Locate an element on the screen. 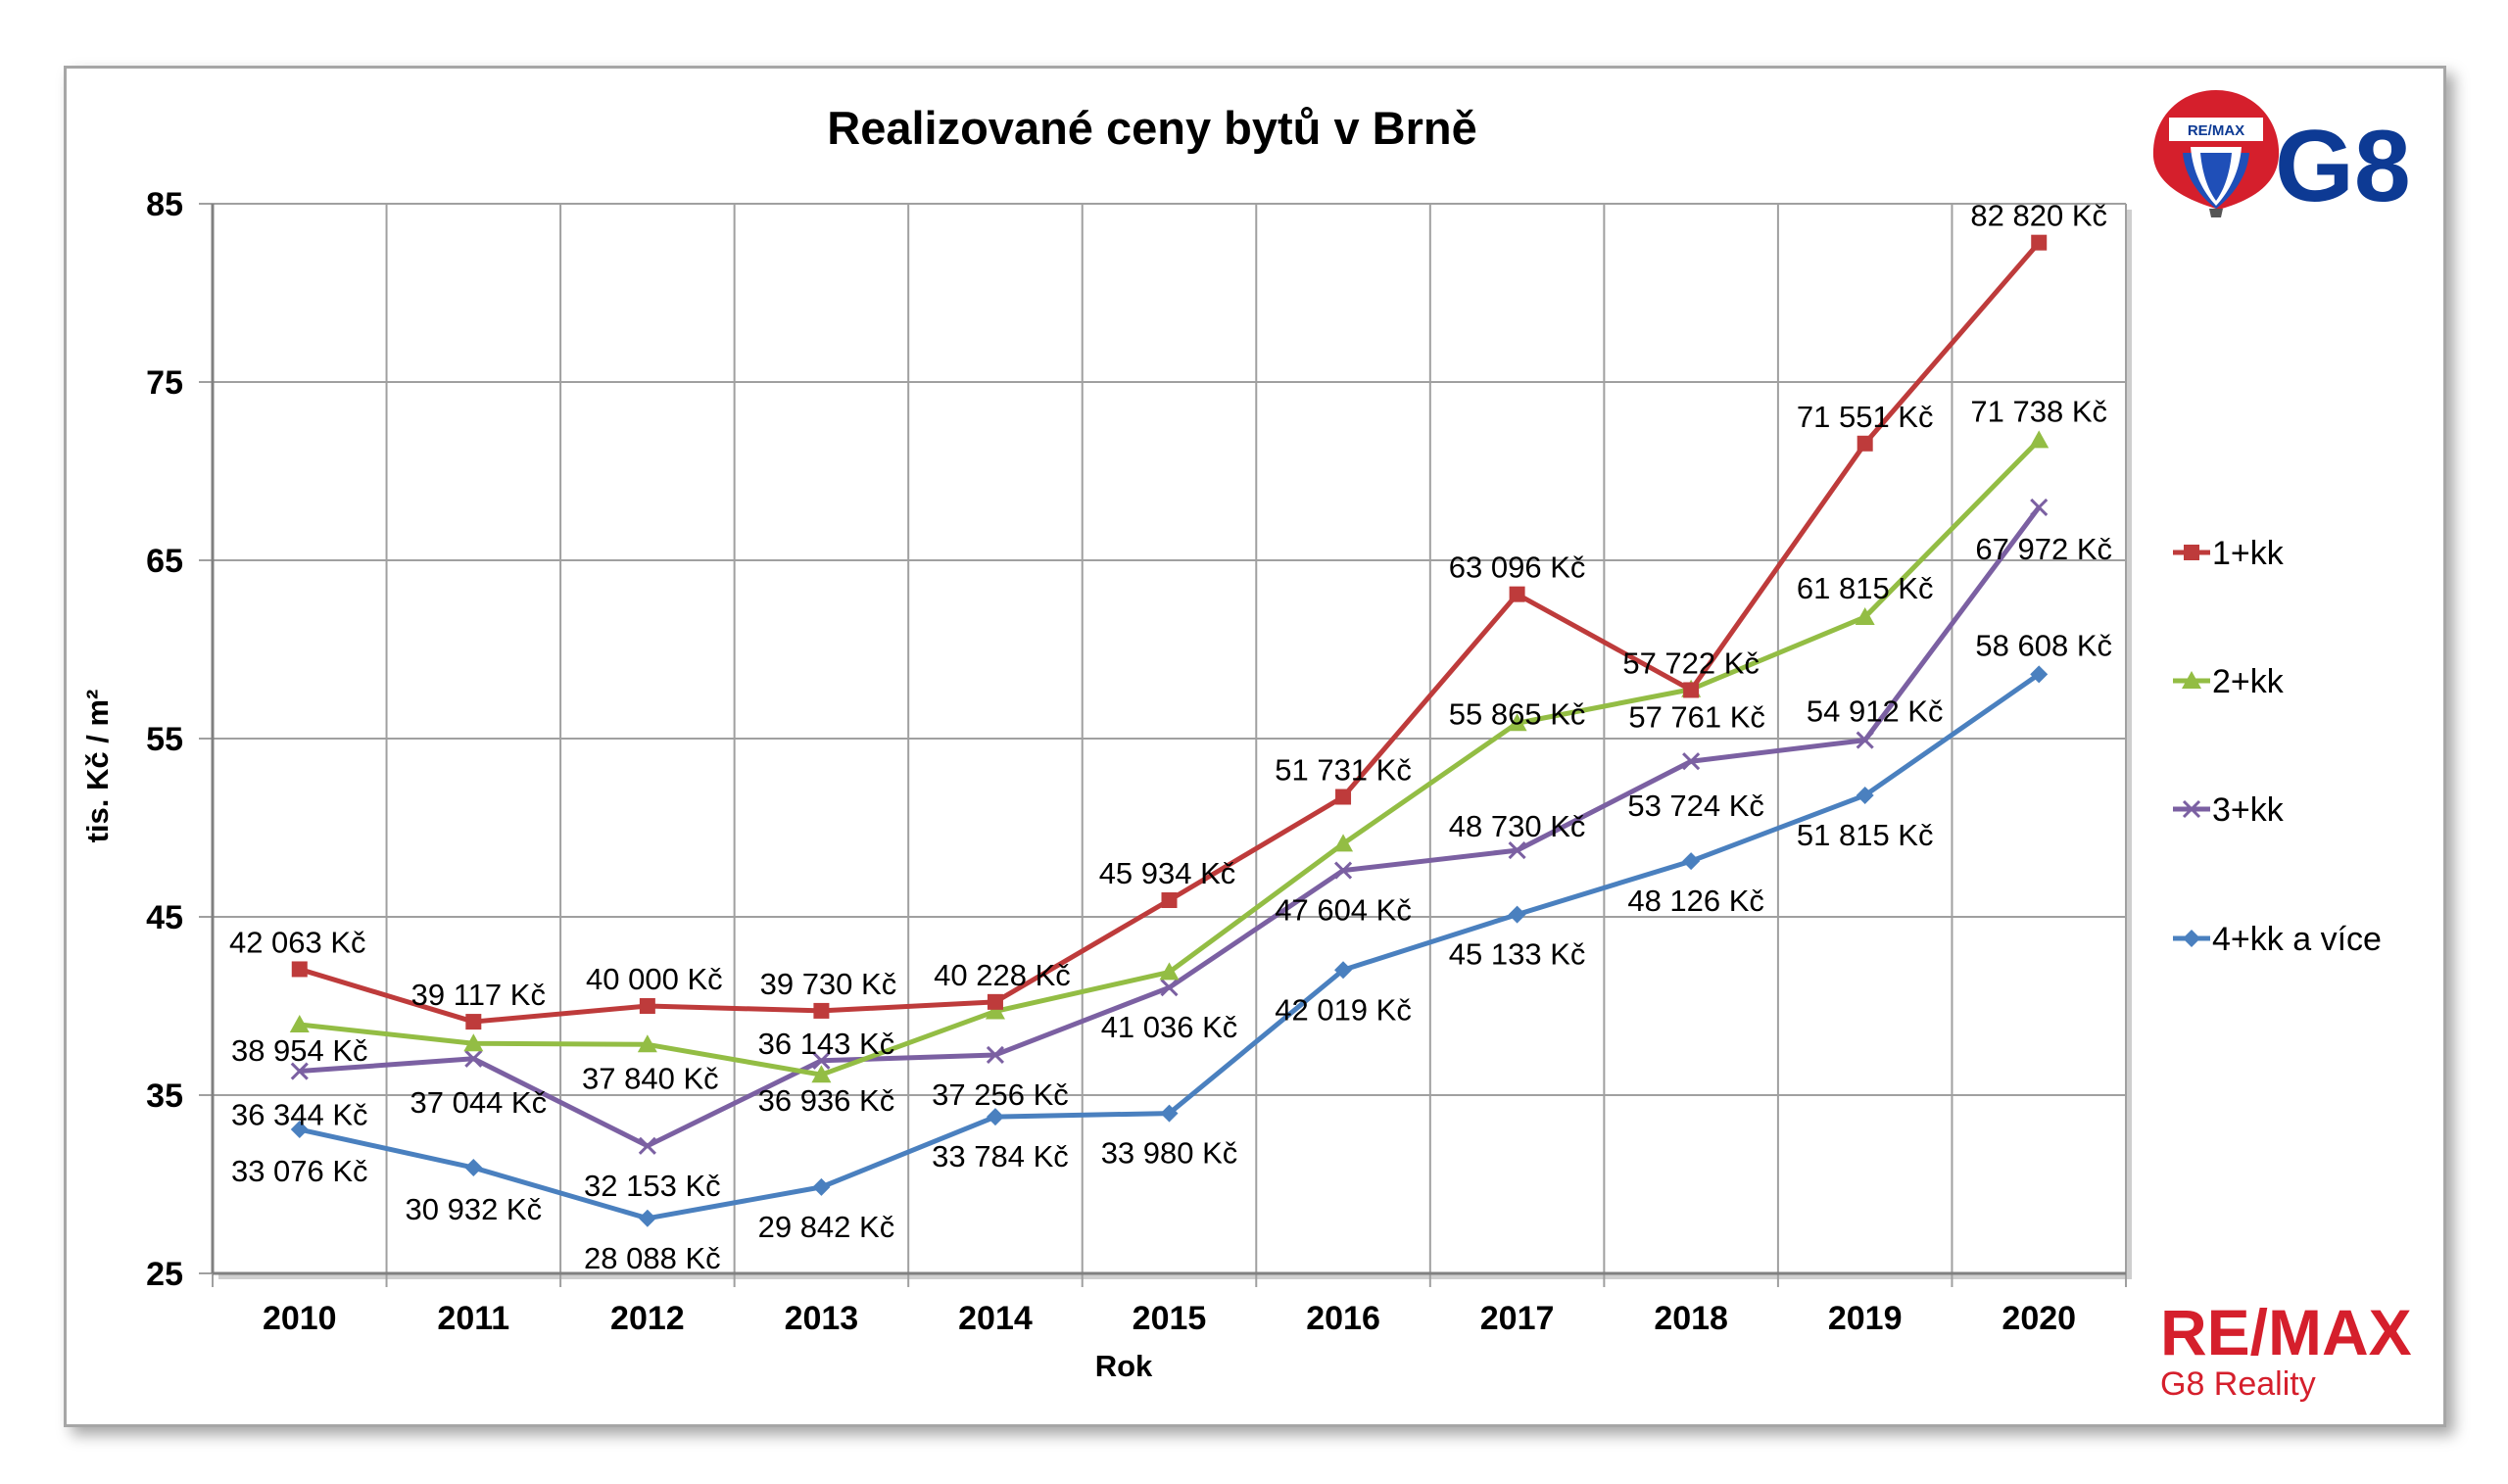  y-tick-label: 35 is located at coordinates (164, 1096).